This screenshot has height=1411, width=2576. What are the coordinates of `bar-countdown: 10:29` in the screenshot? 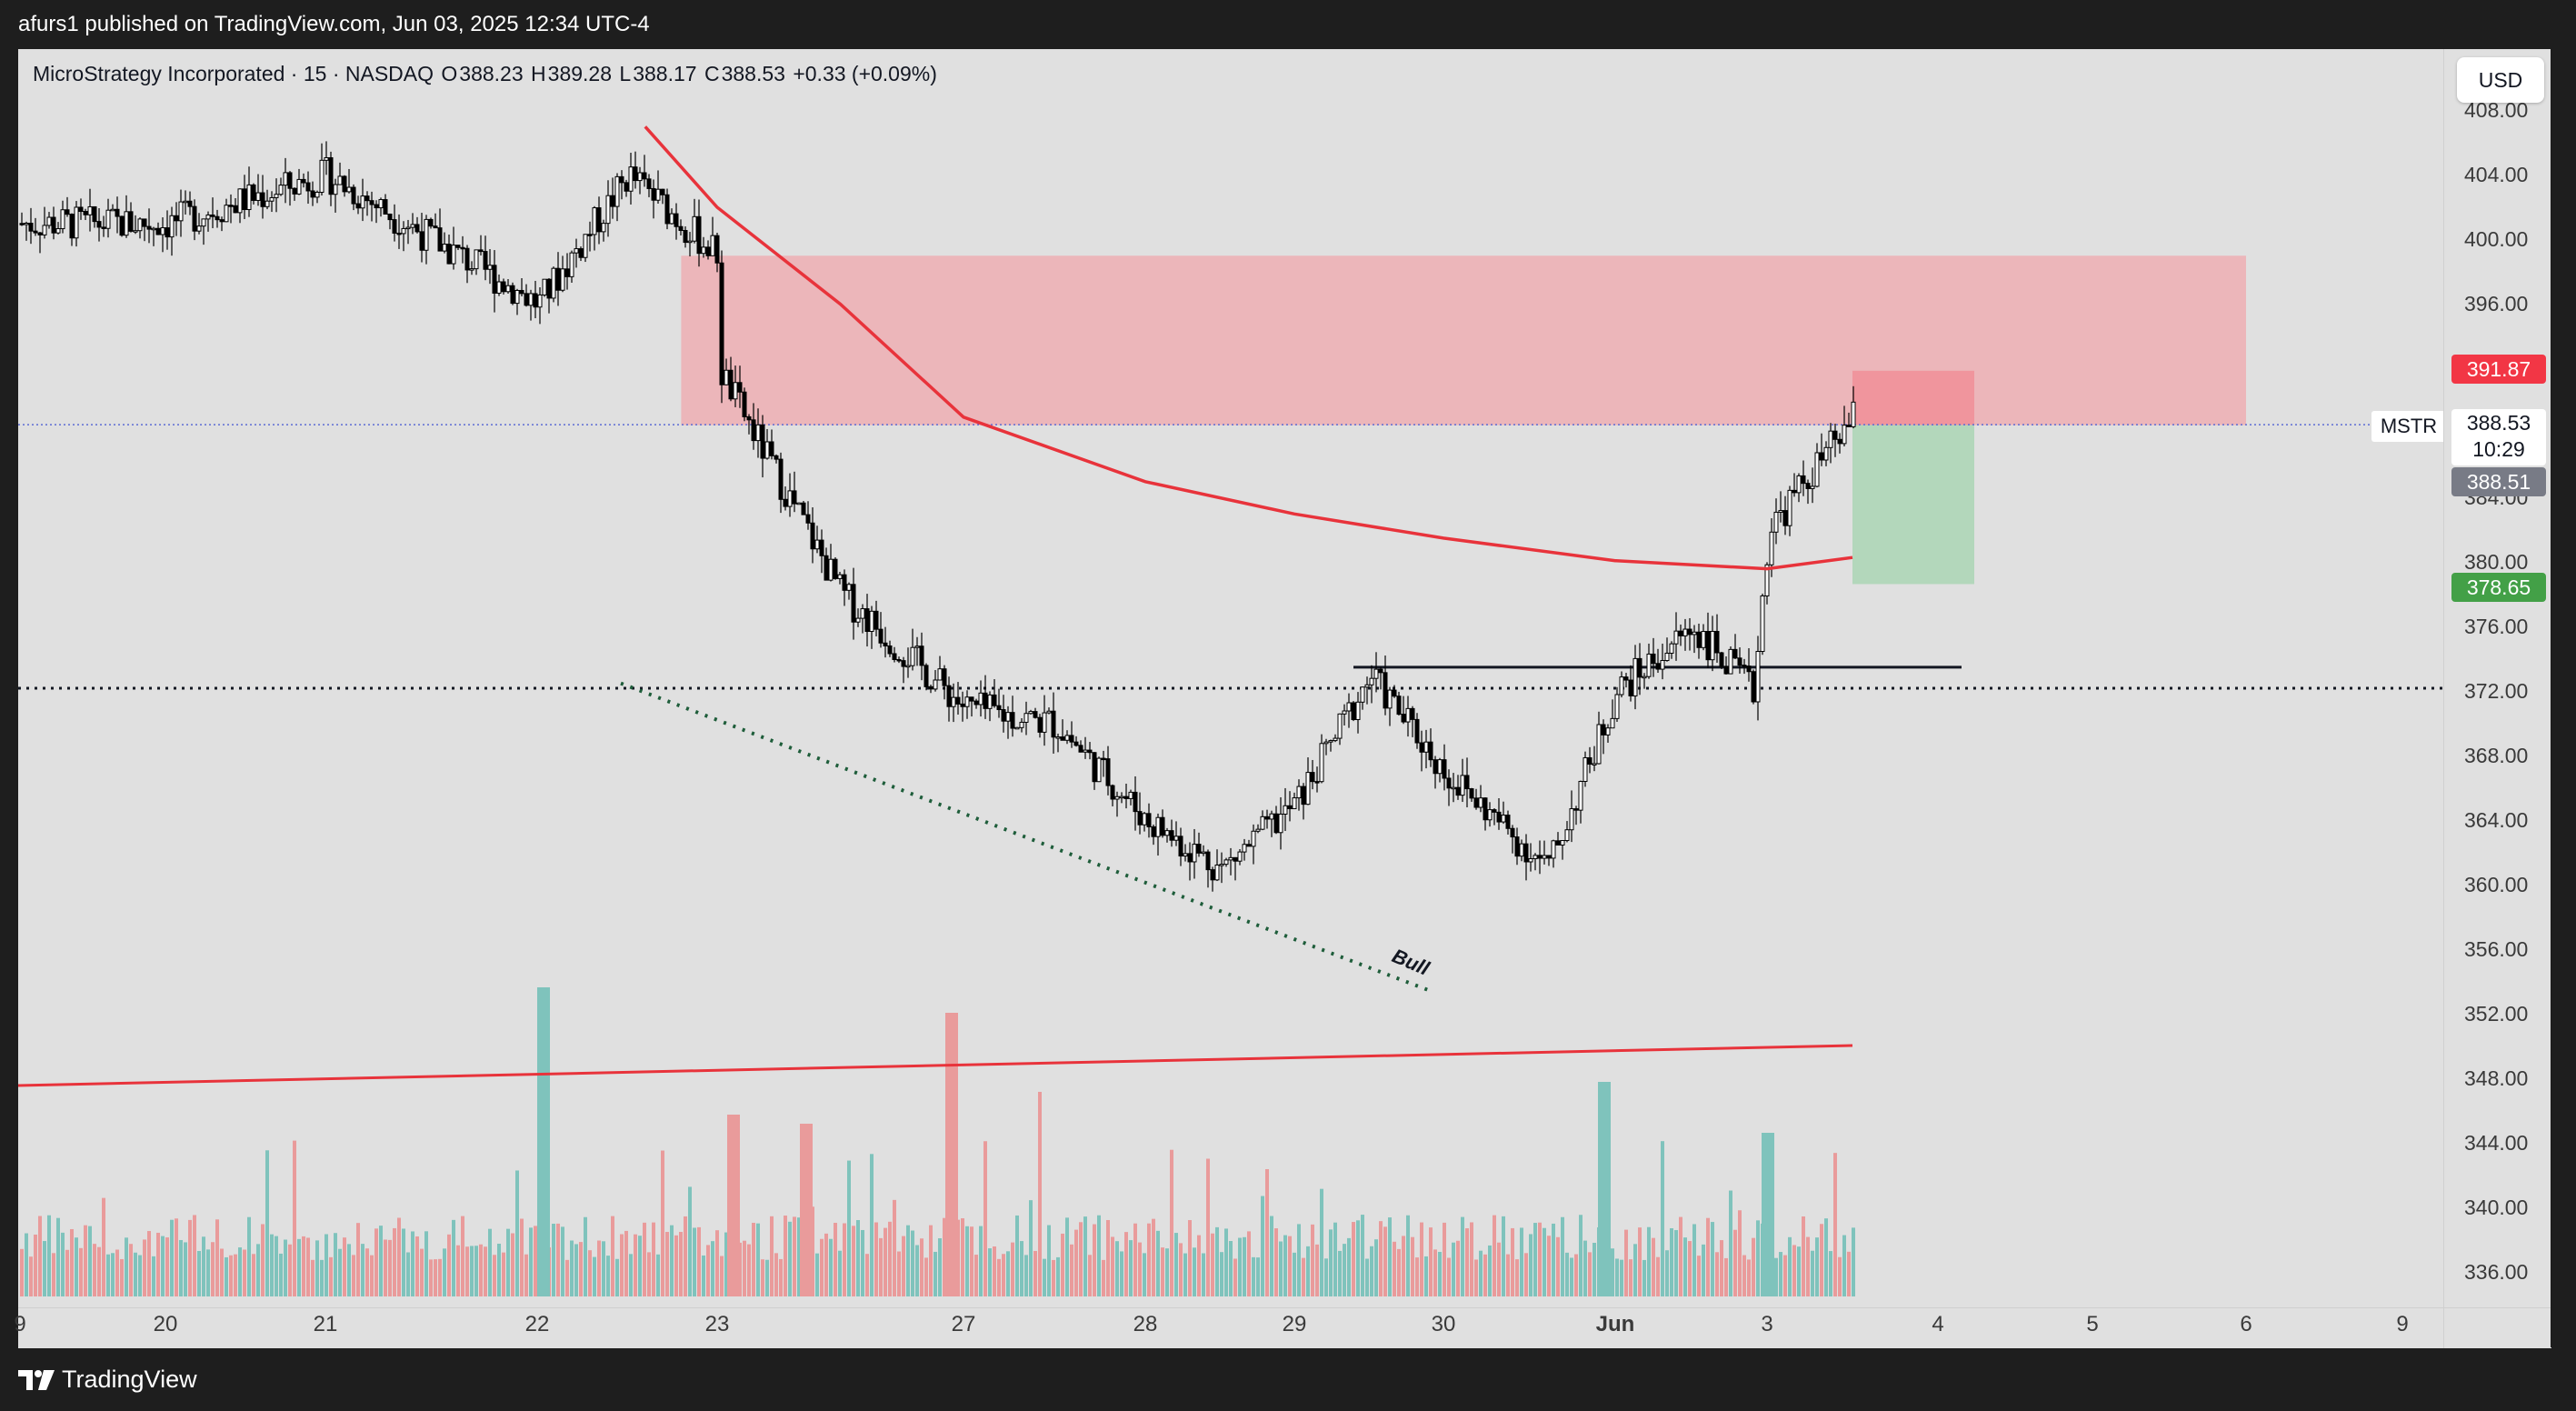 It's located at (2498, 449).